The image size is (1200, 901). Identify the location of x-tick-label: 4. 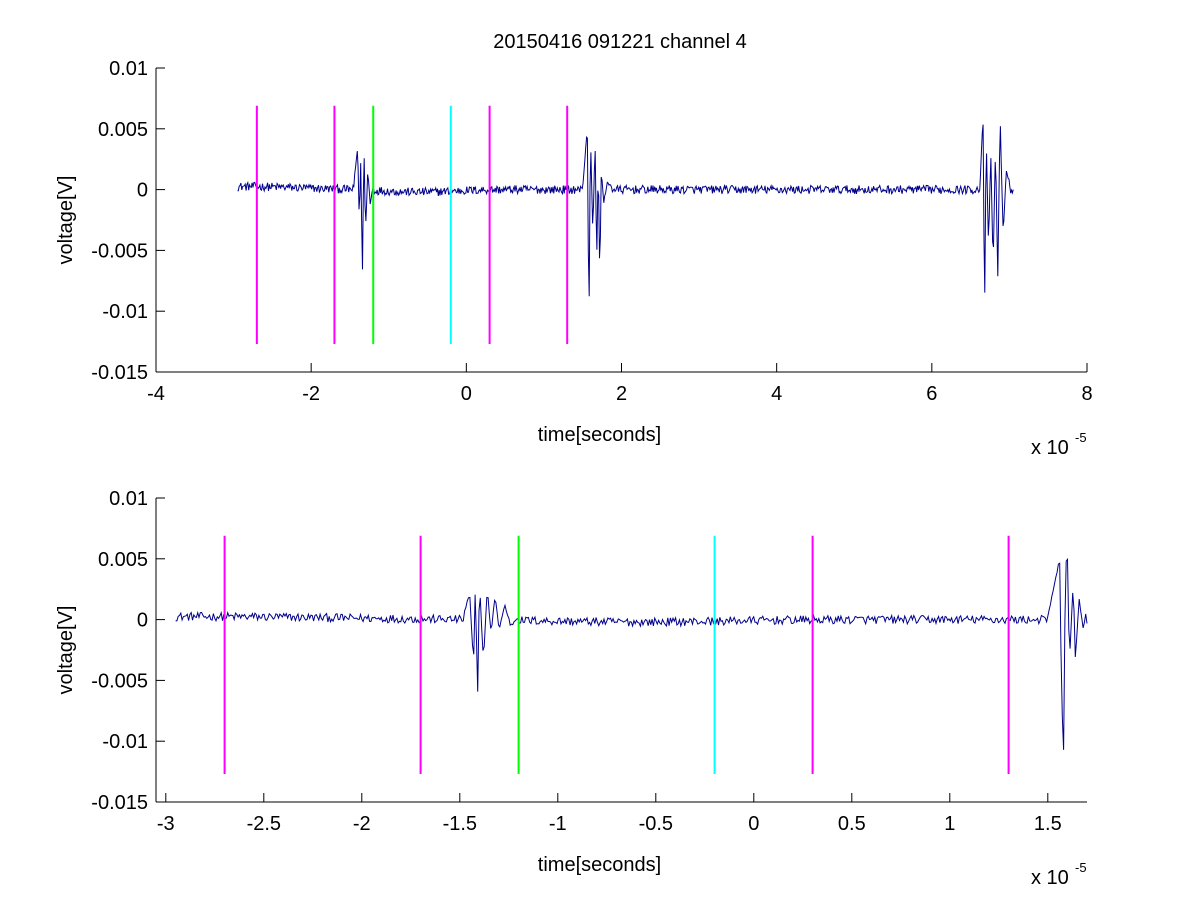
(776, 394).